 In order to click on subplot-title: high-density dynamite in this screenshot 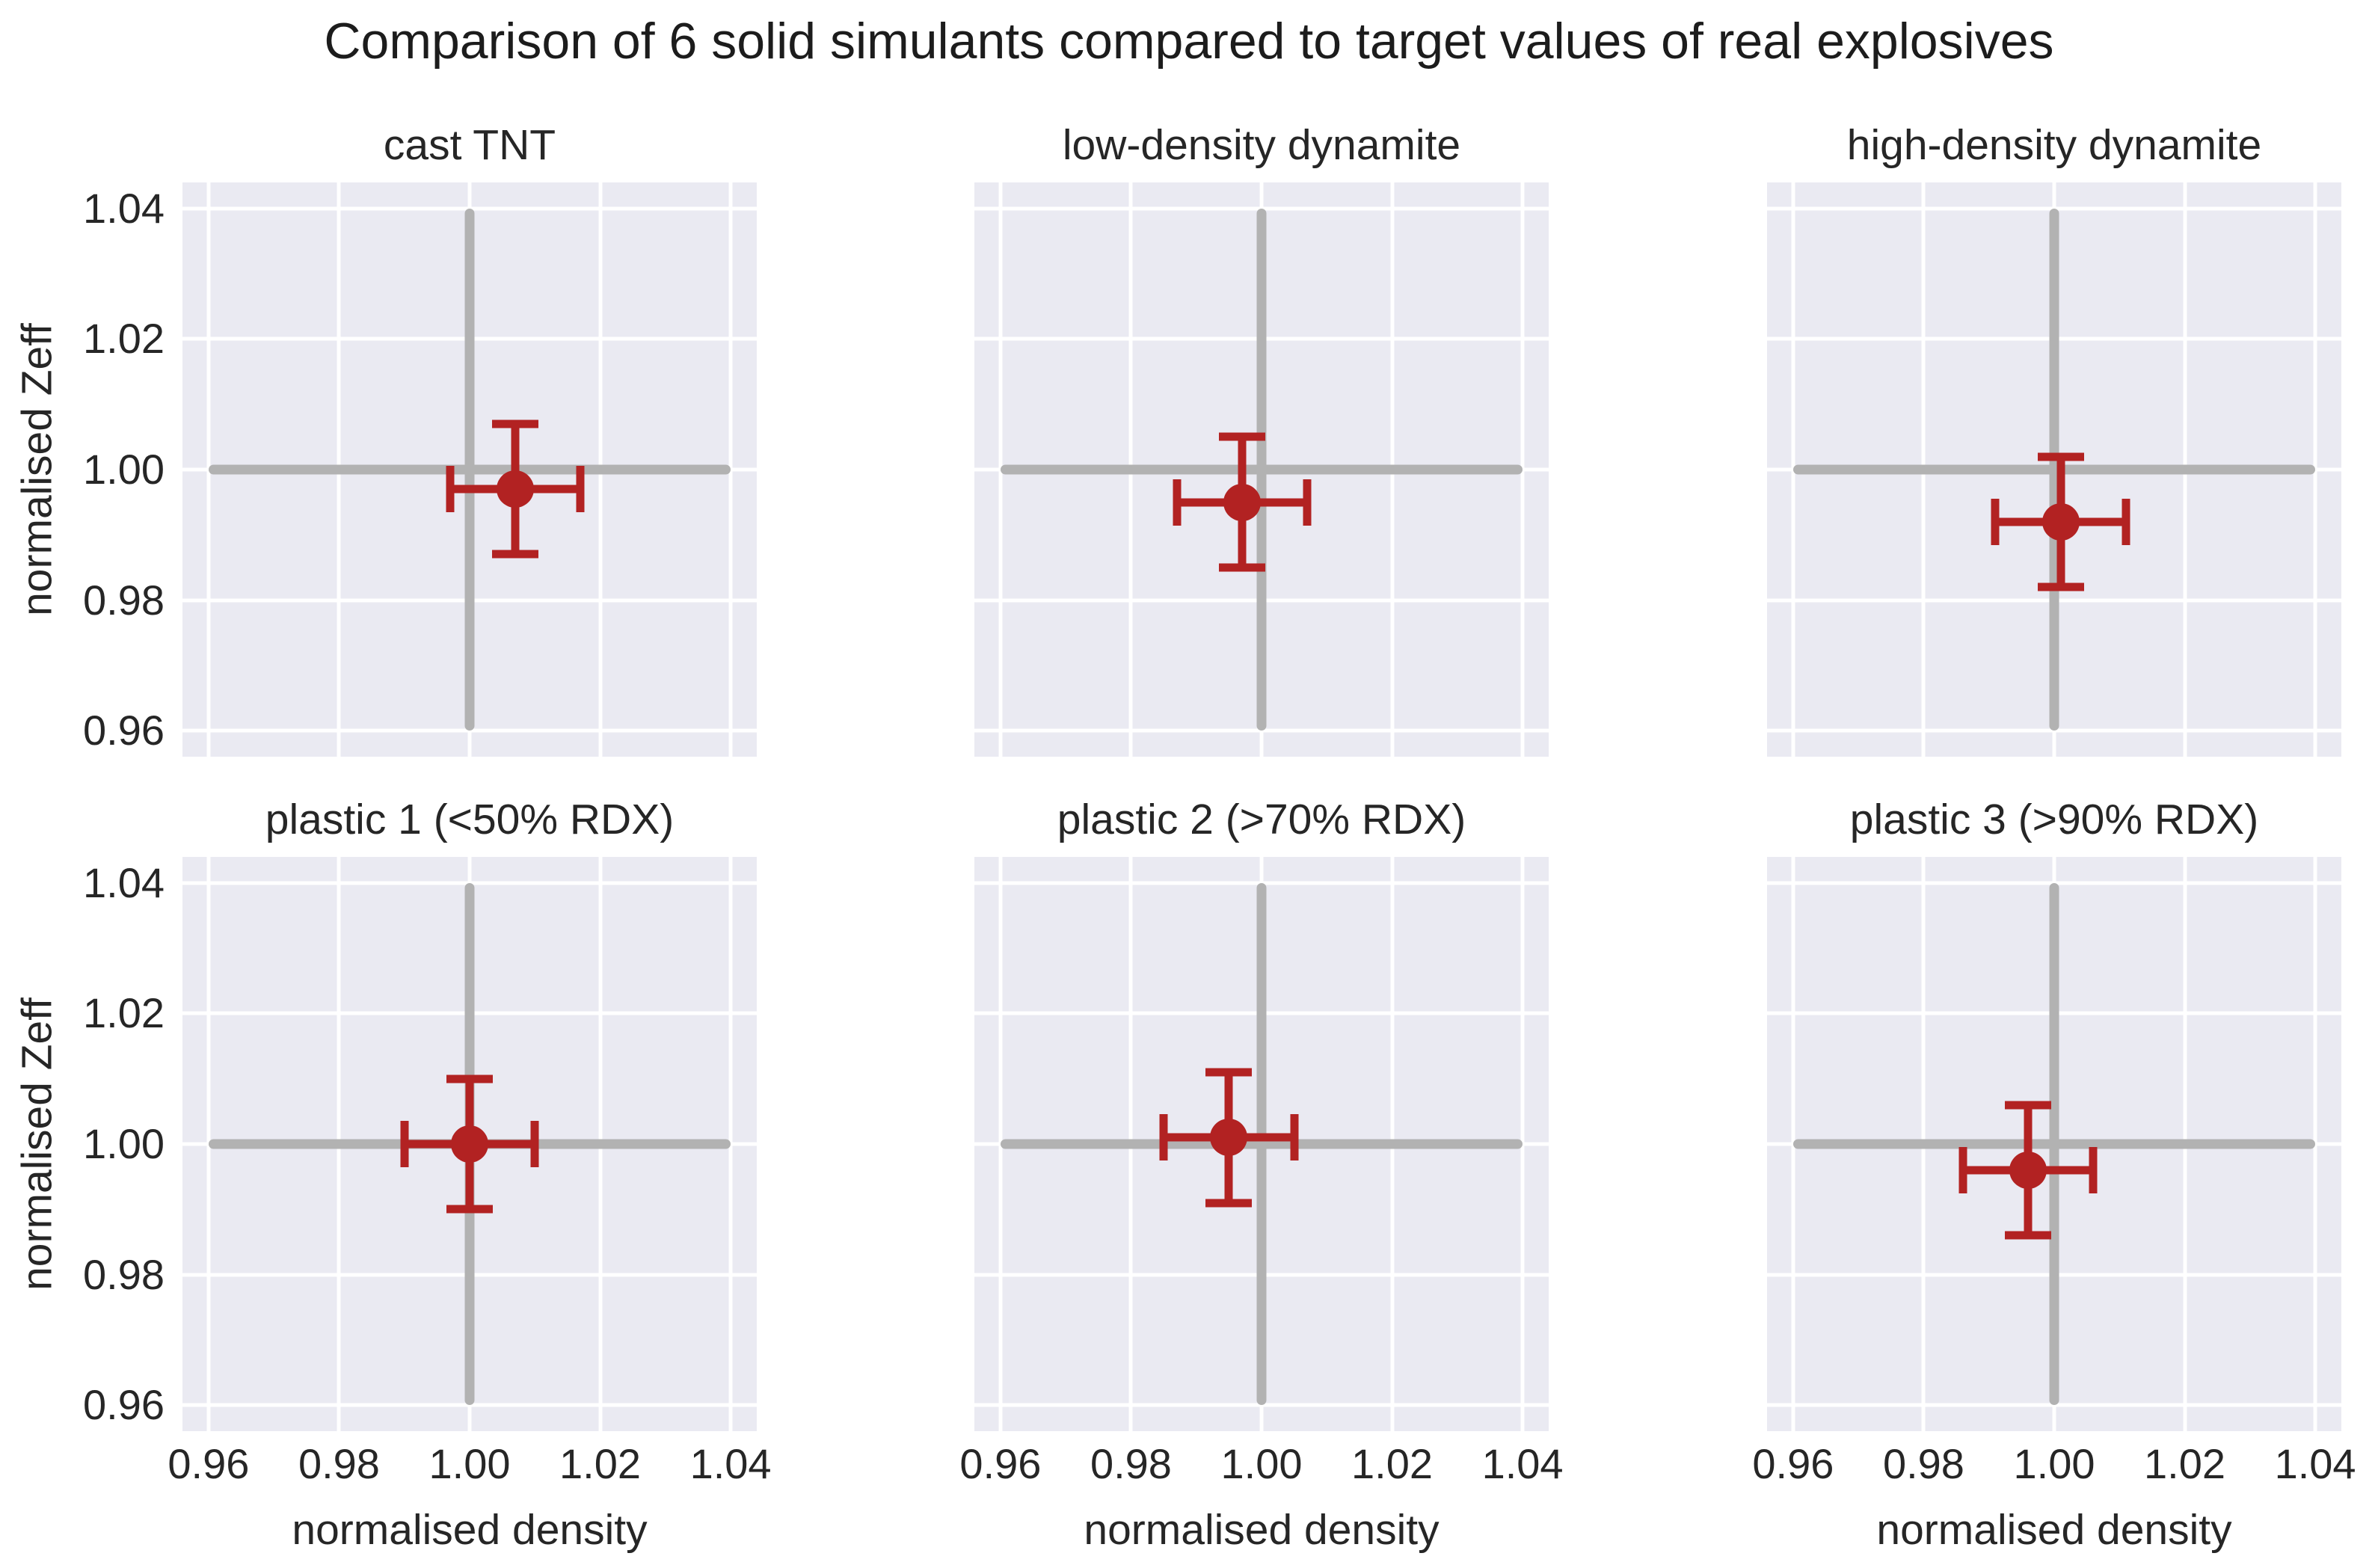, I will do `click(2054, 145)`.